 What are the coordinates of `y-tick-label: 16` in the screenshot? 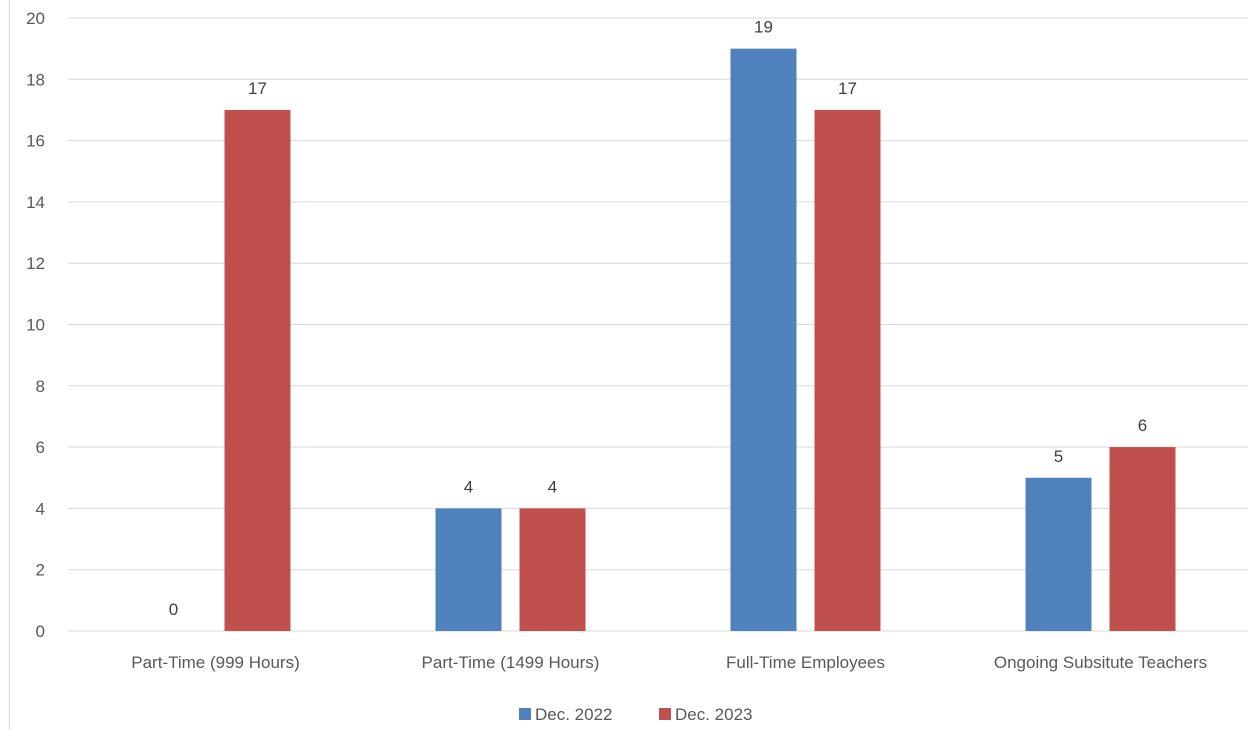 It's located at (35, 141).